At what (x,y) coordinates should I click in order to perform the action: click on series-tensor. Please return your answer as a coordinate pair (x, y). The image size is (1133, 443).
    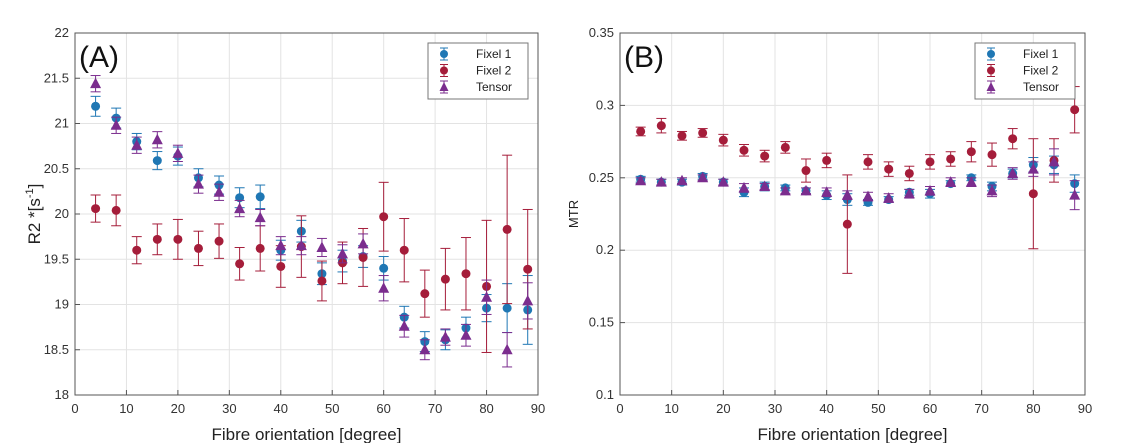
    Looking at the image, I should click on (858, 179).